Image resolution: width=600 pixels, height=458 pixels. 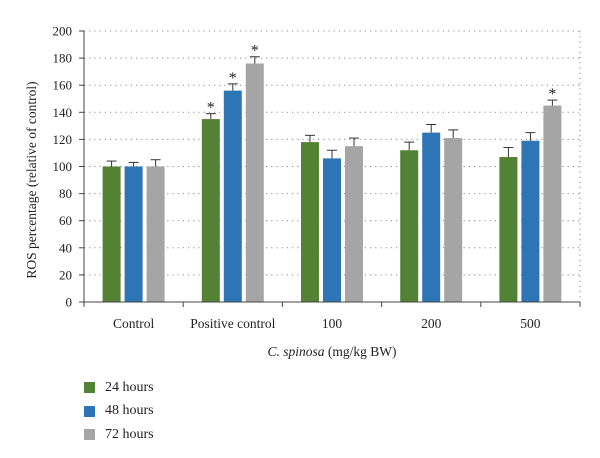 I want to click on y-tick-label: 60, so click(x=65, y=220).